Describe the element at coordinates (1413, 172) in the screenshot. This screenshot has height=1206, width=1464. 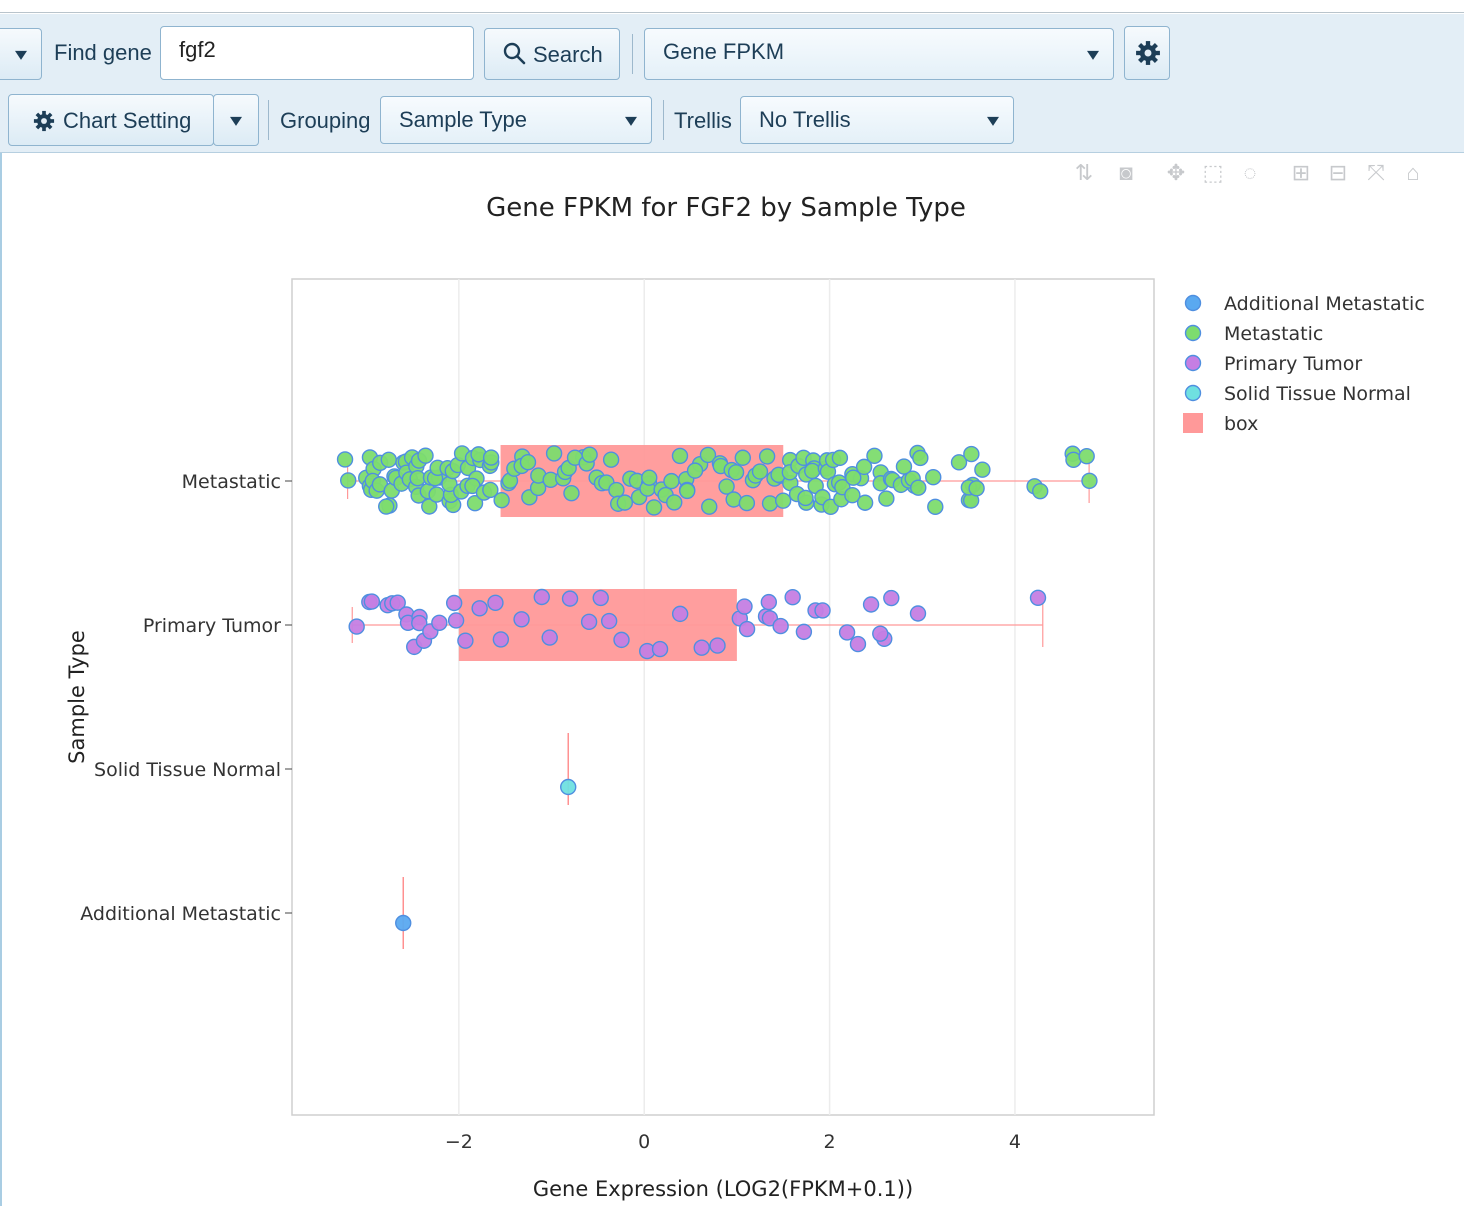
I see `home-icon: ⌂` at that location.